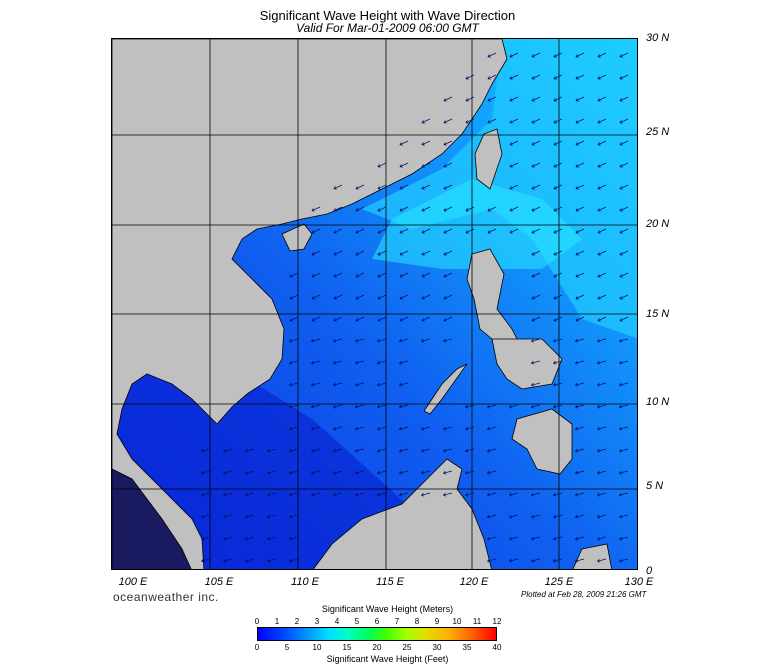 This screenshot has width=775, height=665. What do you see at coordinates (297, 237) in the screenshot?
I see `hainan-island` at bounding box center [297, 237].